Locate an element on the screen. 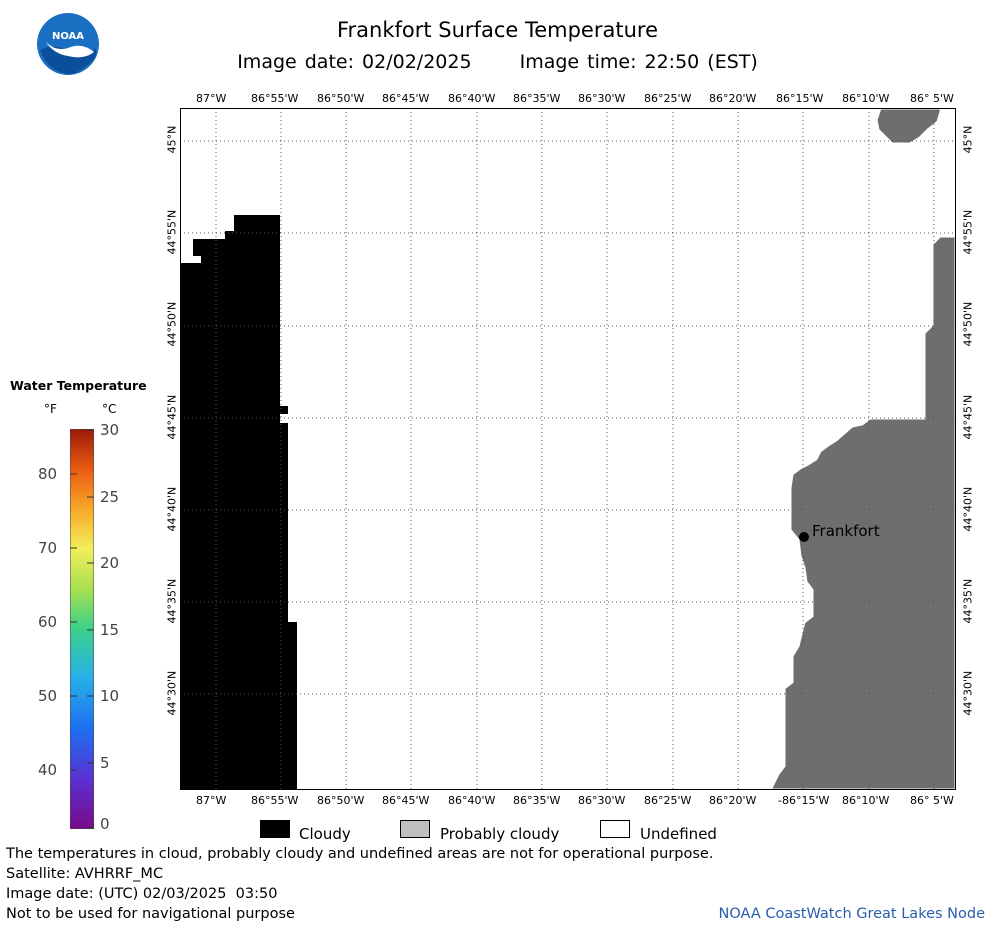 The image size is (995, 930). noaa-logo: NOAA is located at coordinates (68, 44).